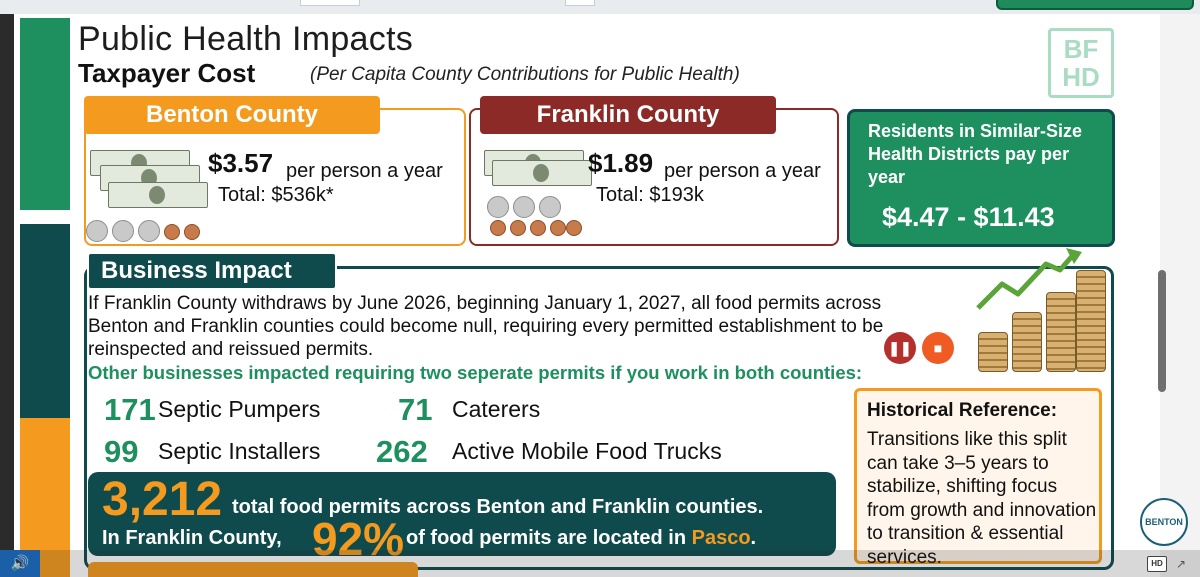  I want to click on left-stripe-teal, so click(45, 321).